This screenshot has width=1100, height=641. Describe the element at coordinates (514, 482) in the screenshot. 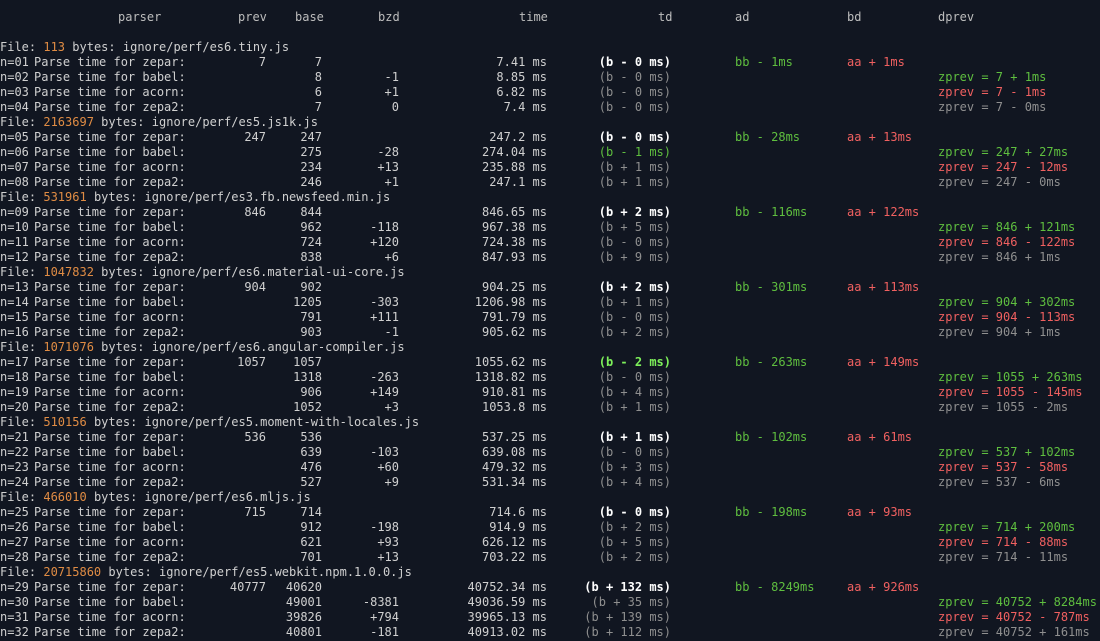

I see `time-value: 531.34 ms` at that location.